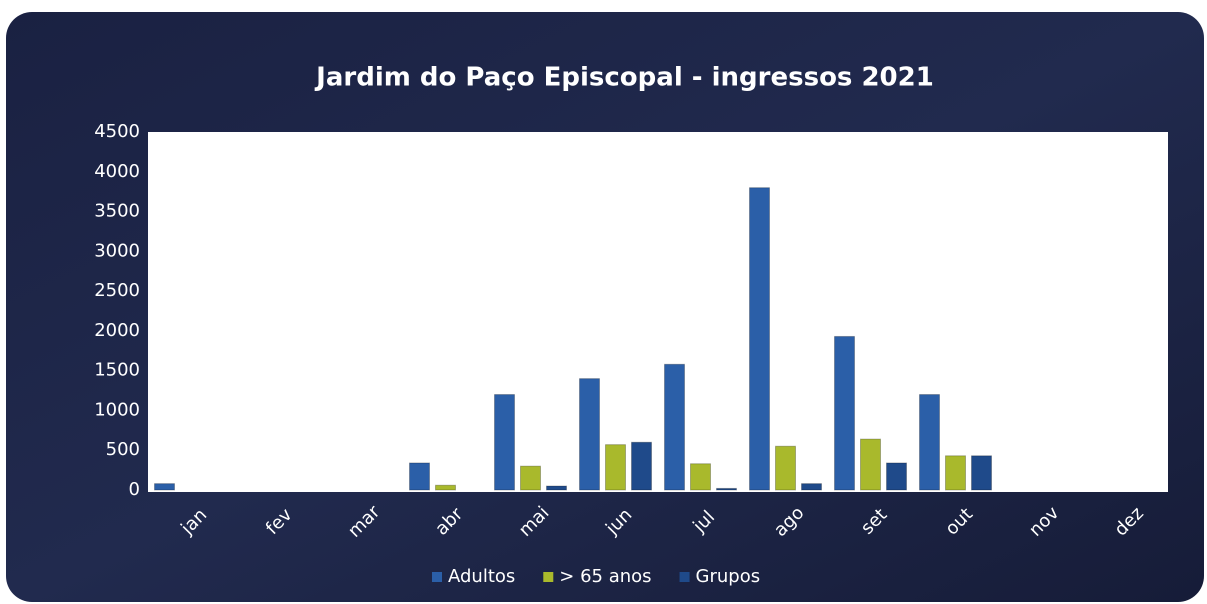 The width and height of the screenshot is (1207, 604). What do you see at coordinates (117, 330) in the screenshot?
I see `y-tick-label: 2000` at bounding box center [117, 330].